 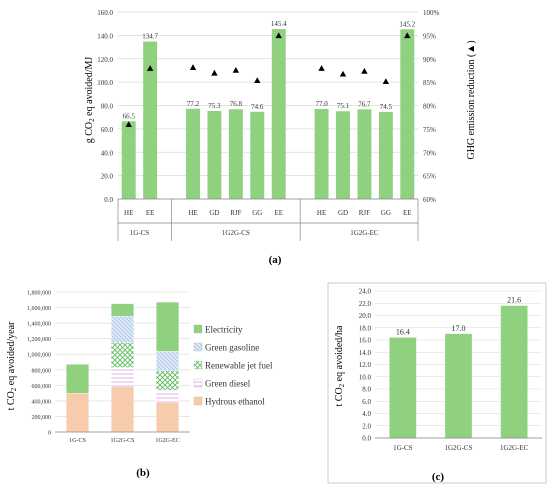 What do you see at coordinates (340, 366) in the screenshot?
I see `chart-c-y-label: t CO2 eq avoided/ha` at bounding box center [340, 366].